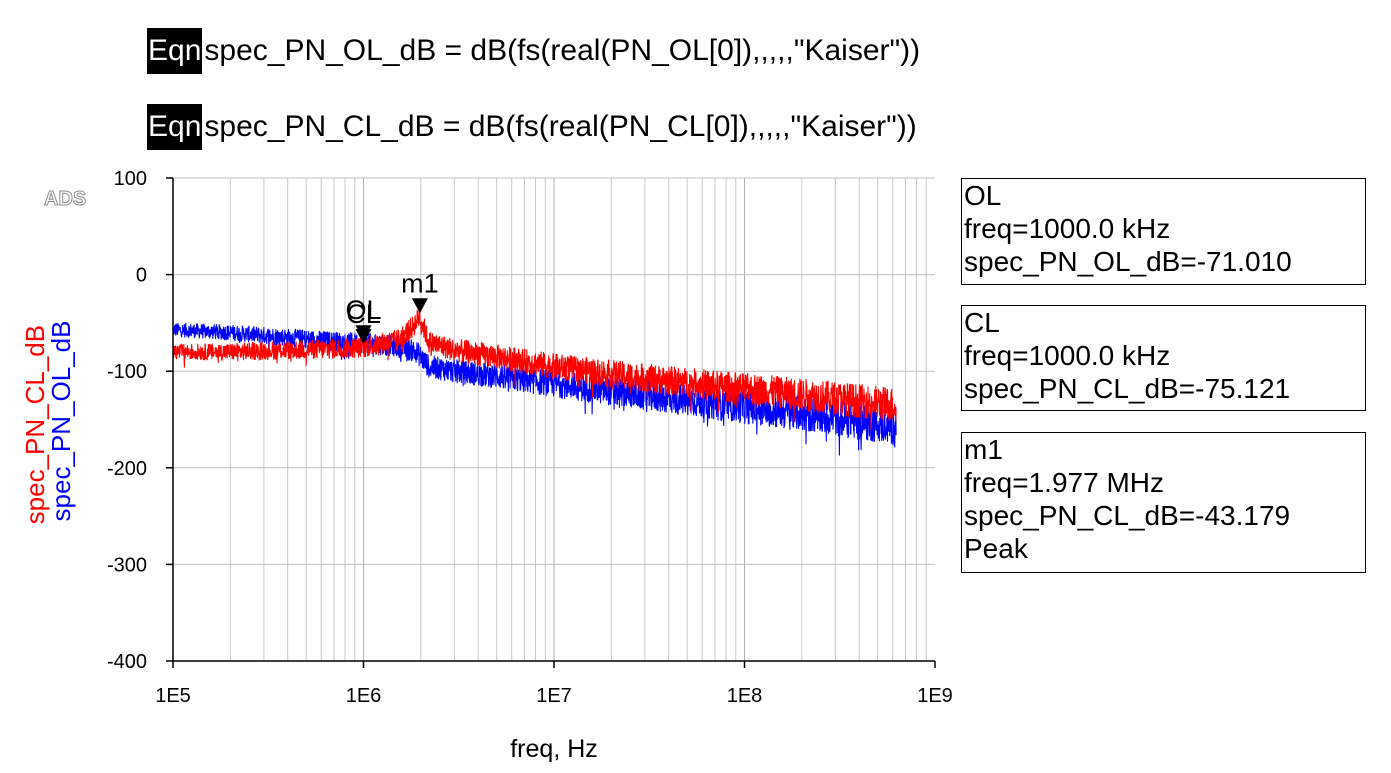 This screenshot has width=1391, height=773. Describe the element at coordinates (982, 322) in the screenshot. I see `marker-name: CL` at that location.